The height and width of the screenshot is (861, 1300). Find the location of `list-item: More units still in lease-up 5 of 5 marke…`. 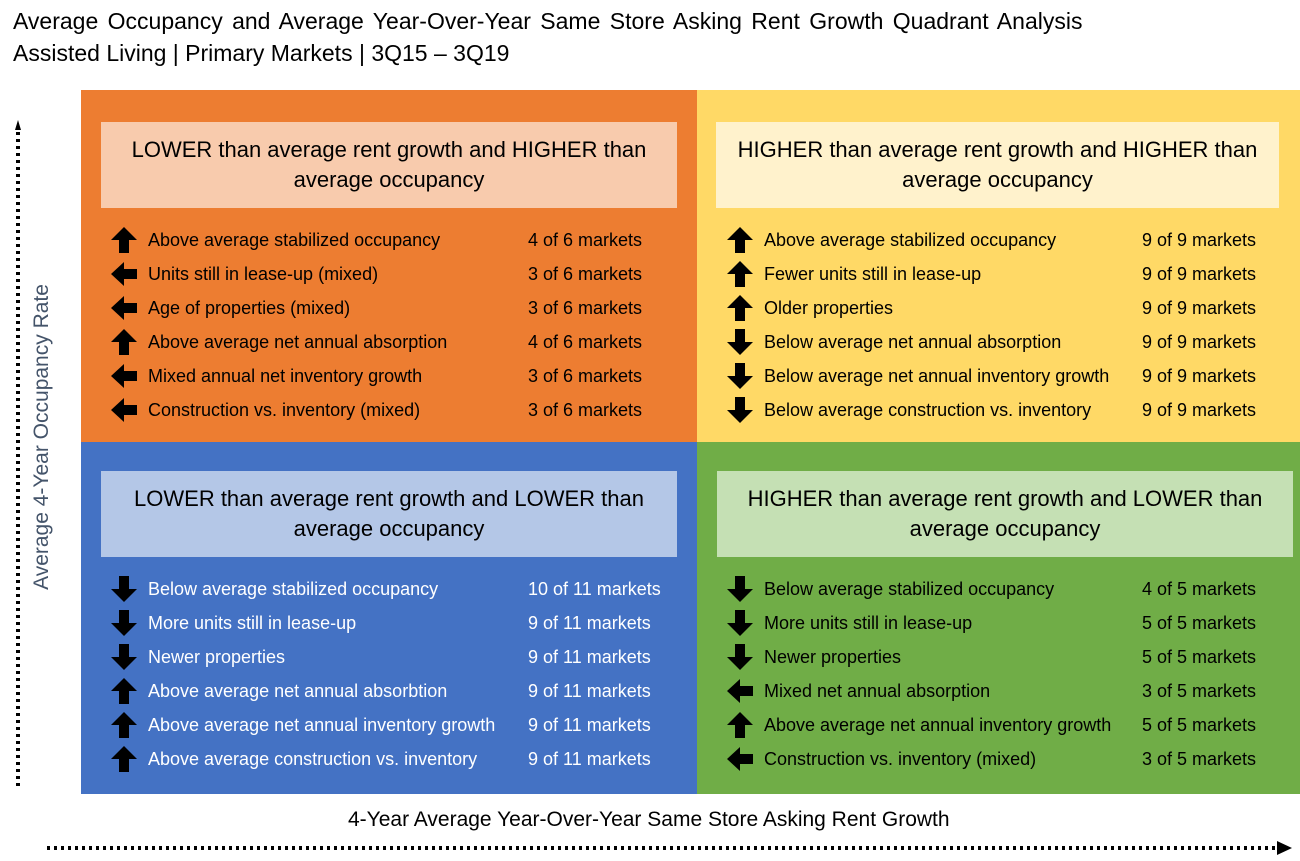

list-item: More units still in lease-up 5 of 5 marke… is located at coordinates (1012, 623).